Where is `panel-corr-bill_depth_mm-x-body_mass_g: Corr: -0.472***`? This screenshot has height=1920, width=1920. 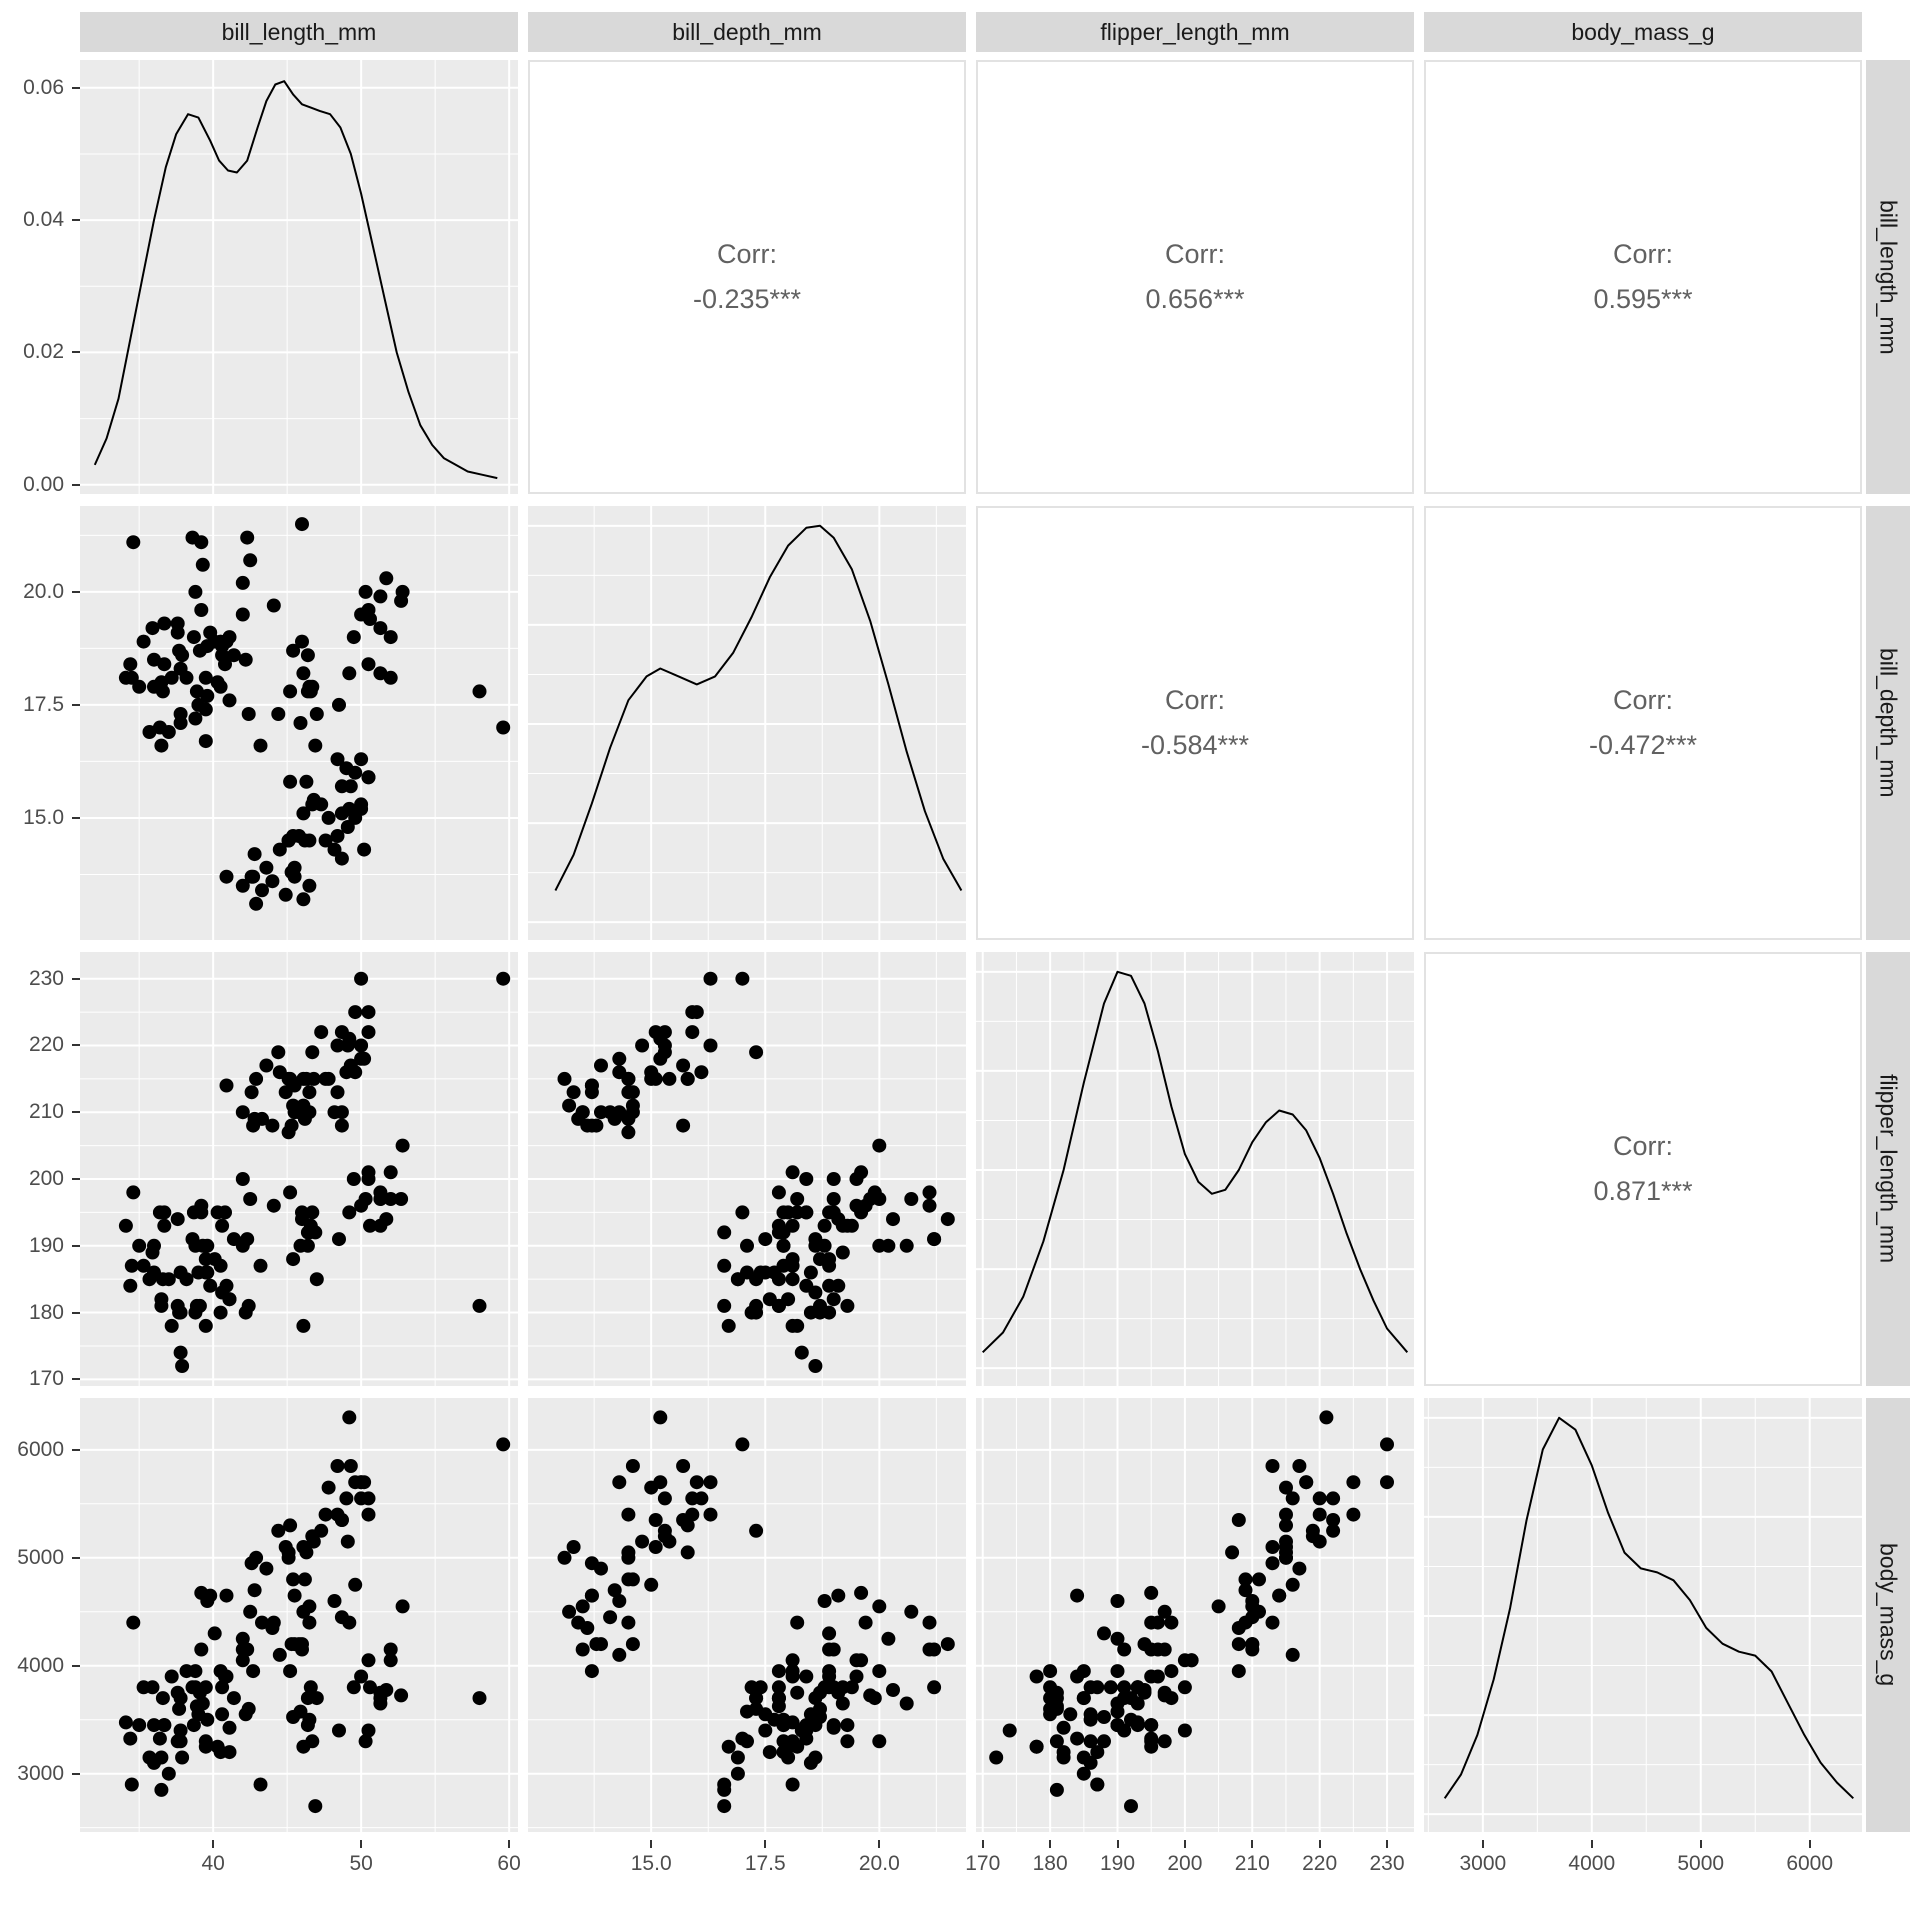
panel-corr-bill_depth_mm-x-body_mass_g: Corr: -0.472*** is located at coordinates (1643, 723).